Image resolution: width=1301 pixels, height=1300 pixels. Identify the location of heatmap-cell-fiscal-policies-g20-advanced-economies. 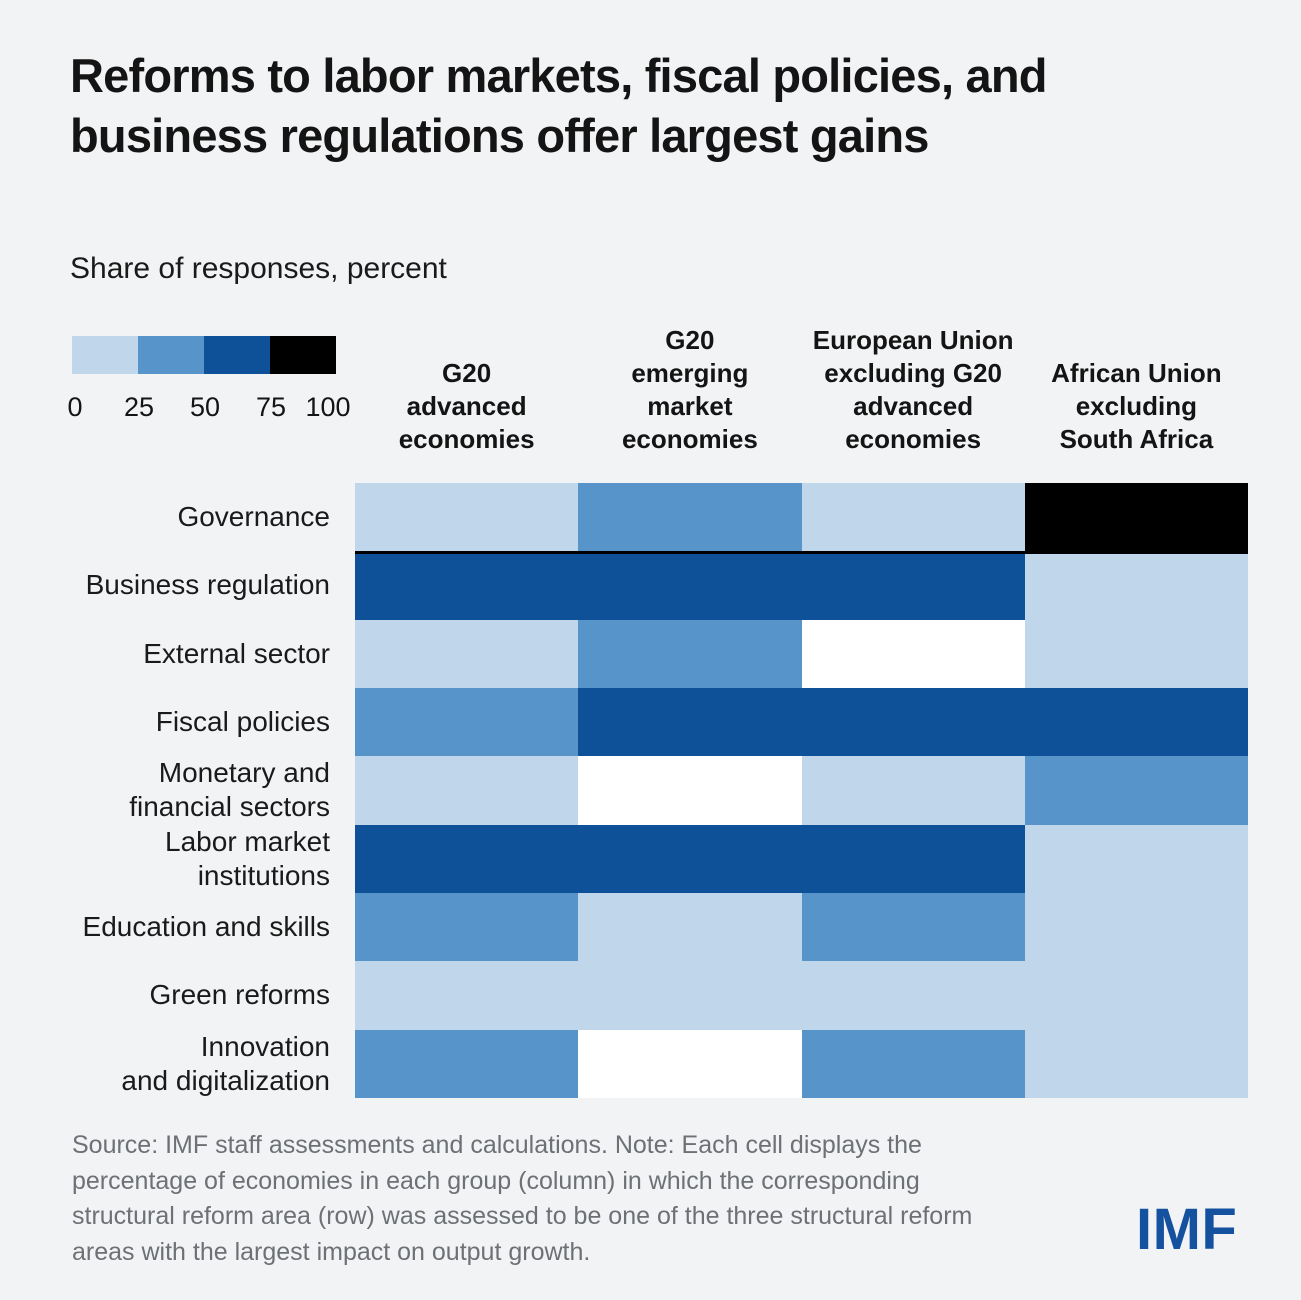
(467, 722).